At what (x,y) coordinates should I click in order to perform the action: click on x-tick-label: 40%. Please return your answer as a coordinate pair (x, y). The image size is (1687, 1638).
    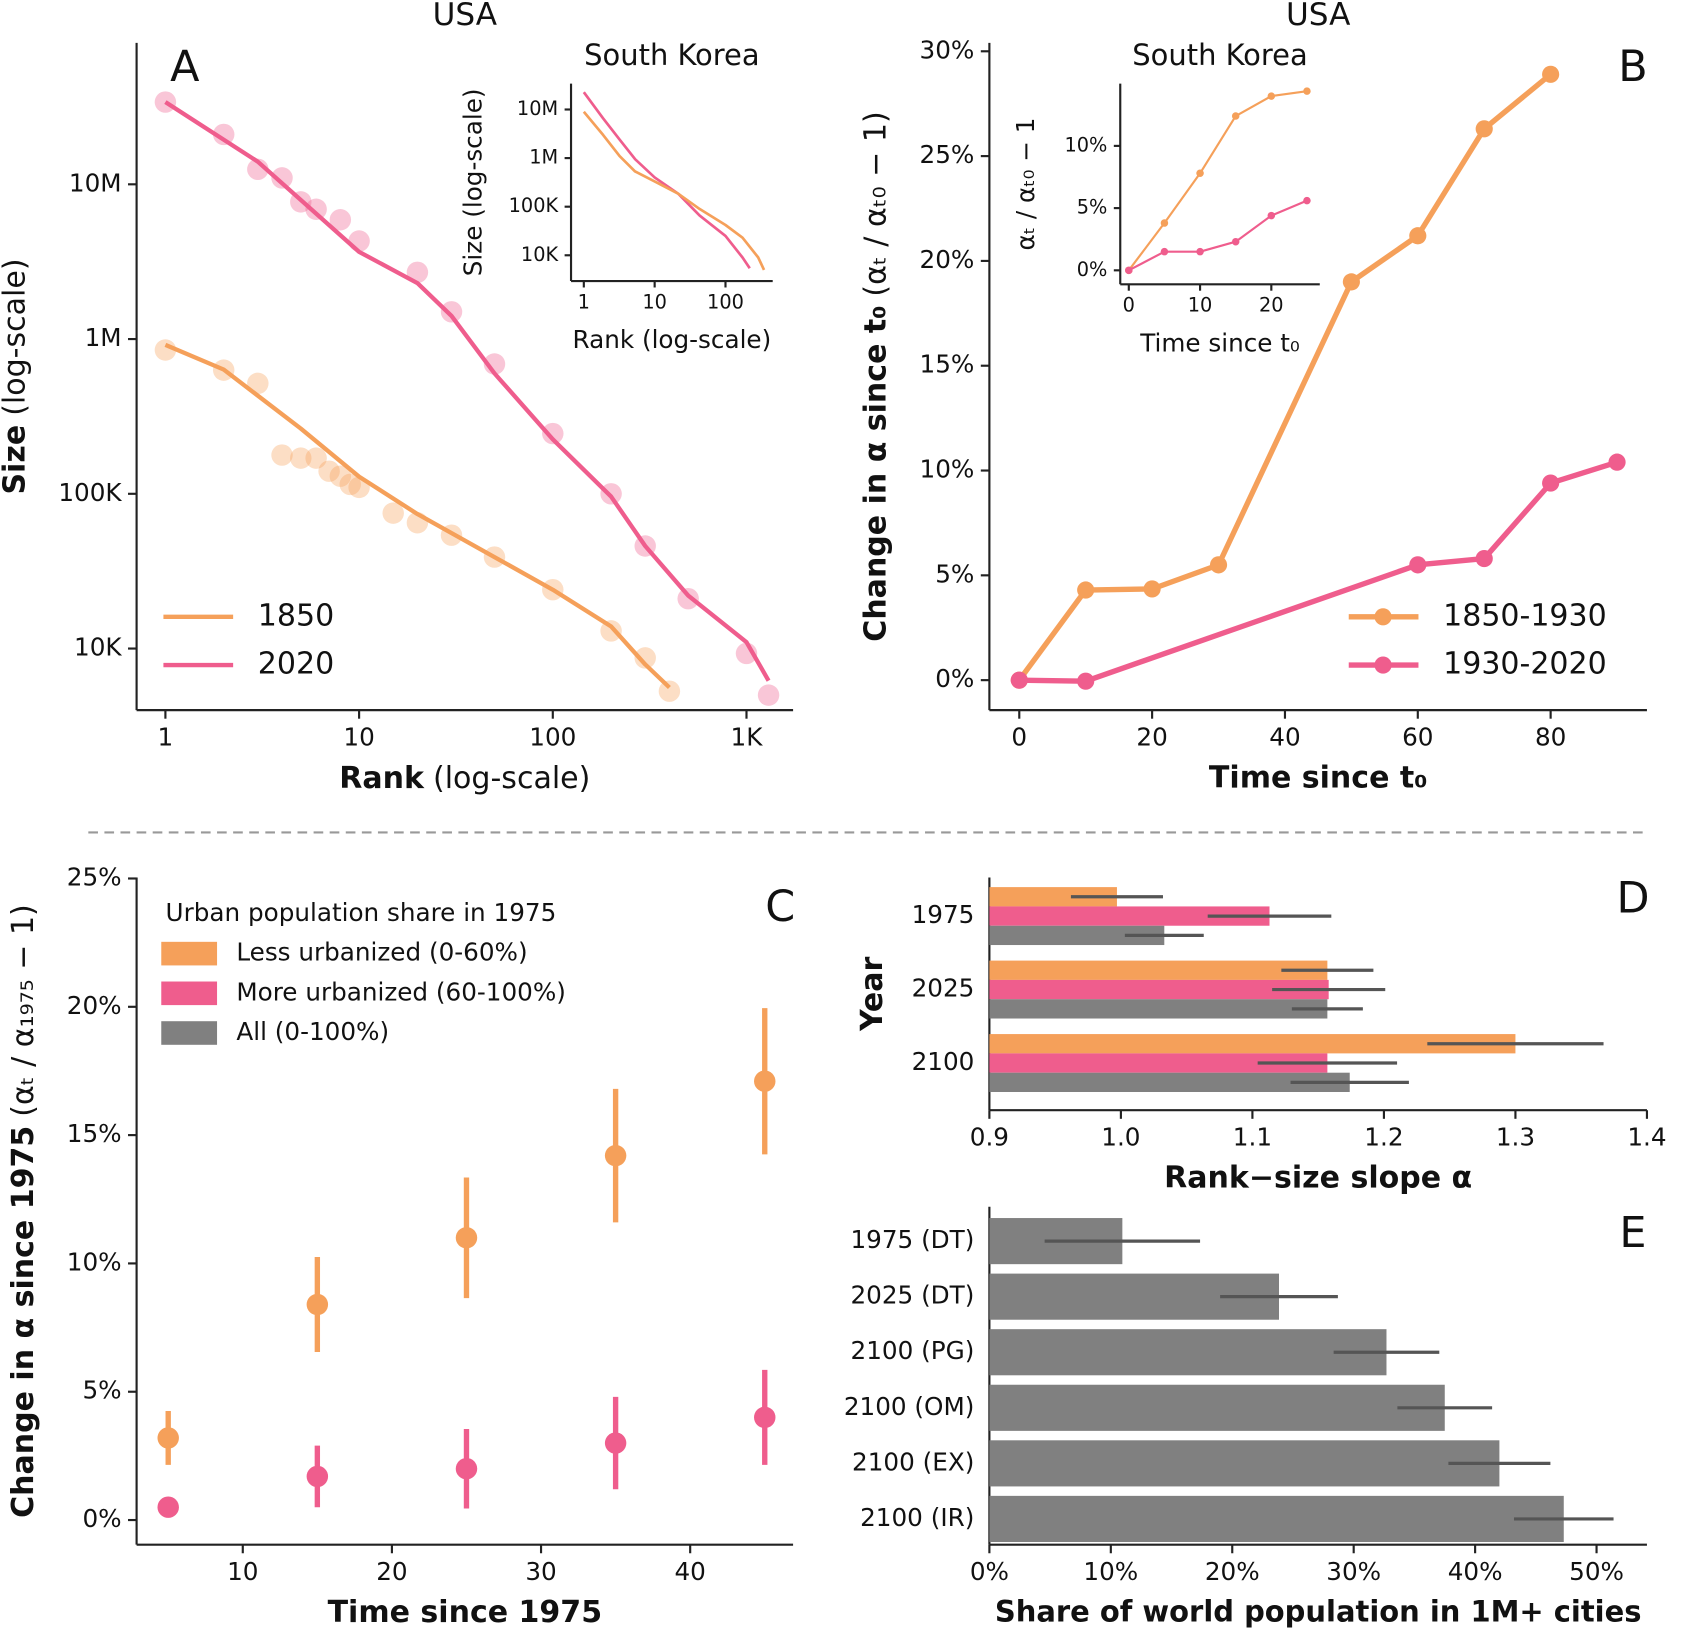
    Looking at the image, I should click on (1475, 1571).